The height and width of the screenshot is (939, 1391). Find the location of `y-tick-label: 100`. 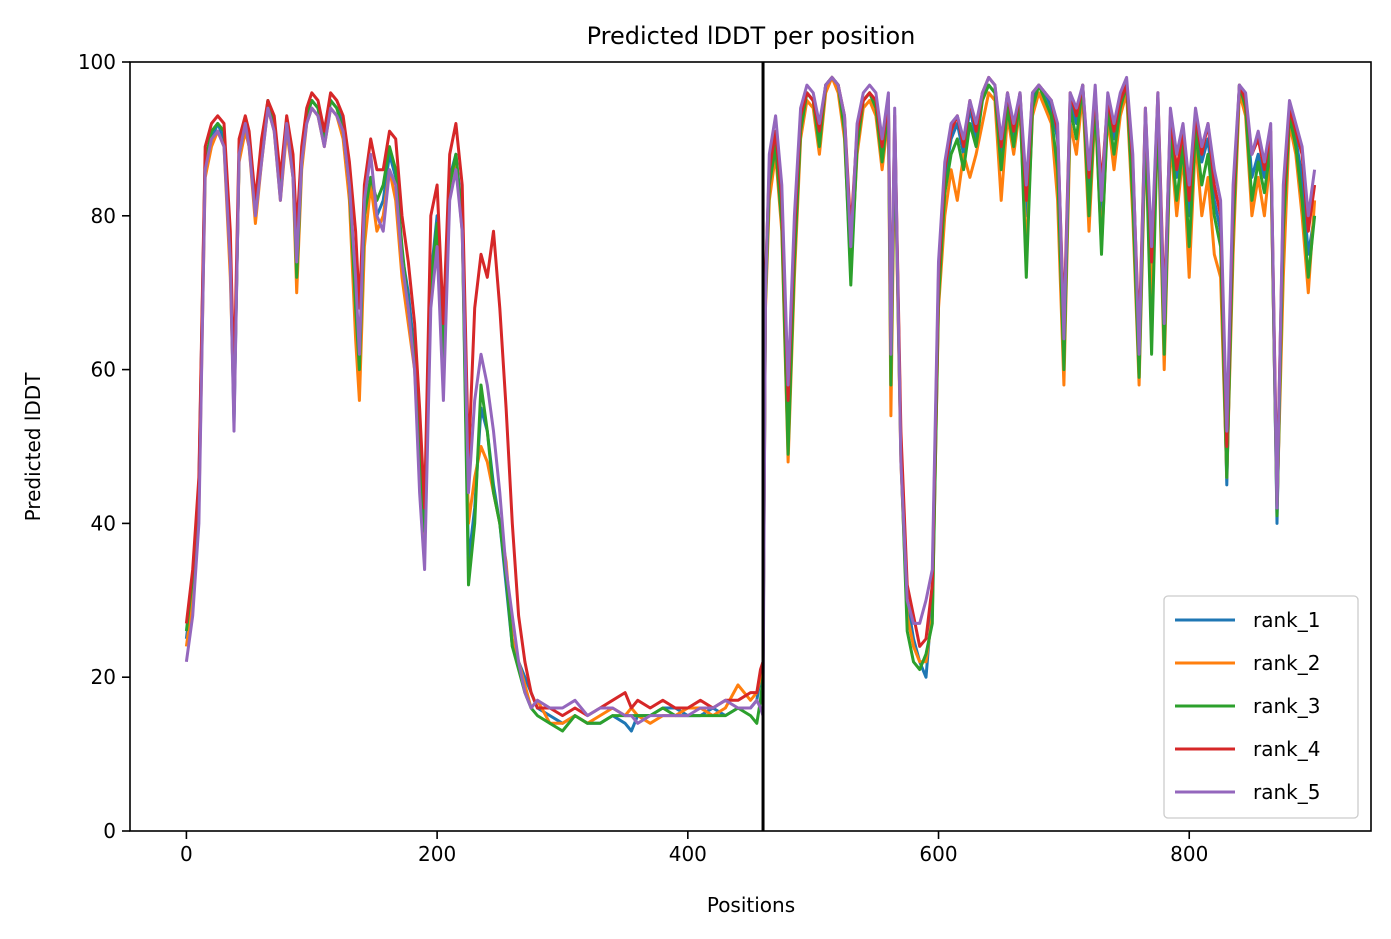

y-tick-label: 100 is located at coordinates (97, 62).